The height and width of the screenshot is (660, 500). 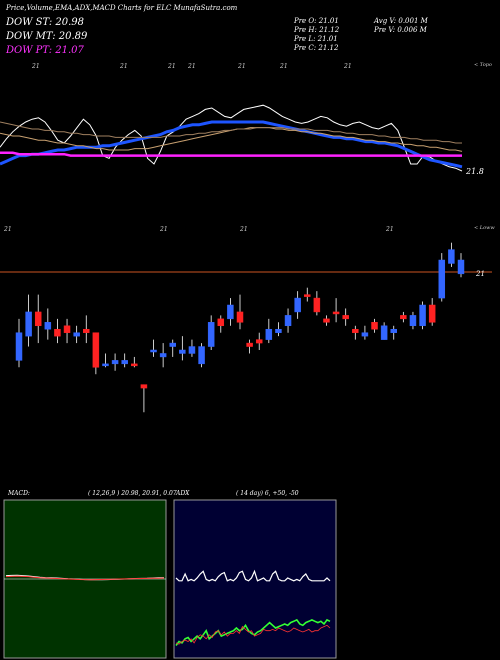 I want to click on ema-top-labels: 21 21 21 21 21 21 21, so click(x=191, y=66).